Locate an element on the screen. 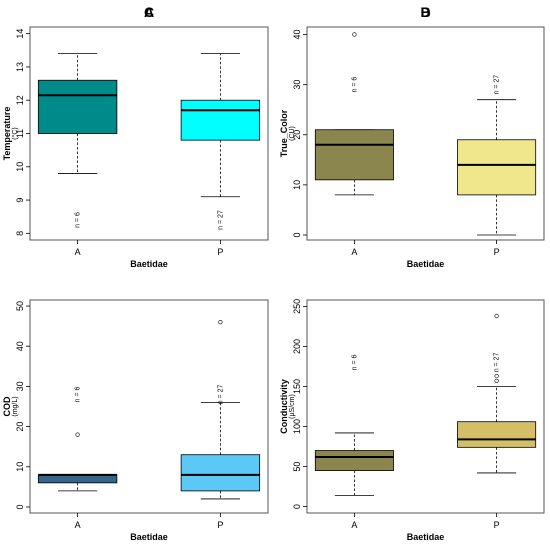 The image size is (550, 546). panel-title: B is located at coordinates (425, 12).